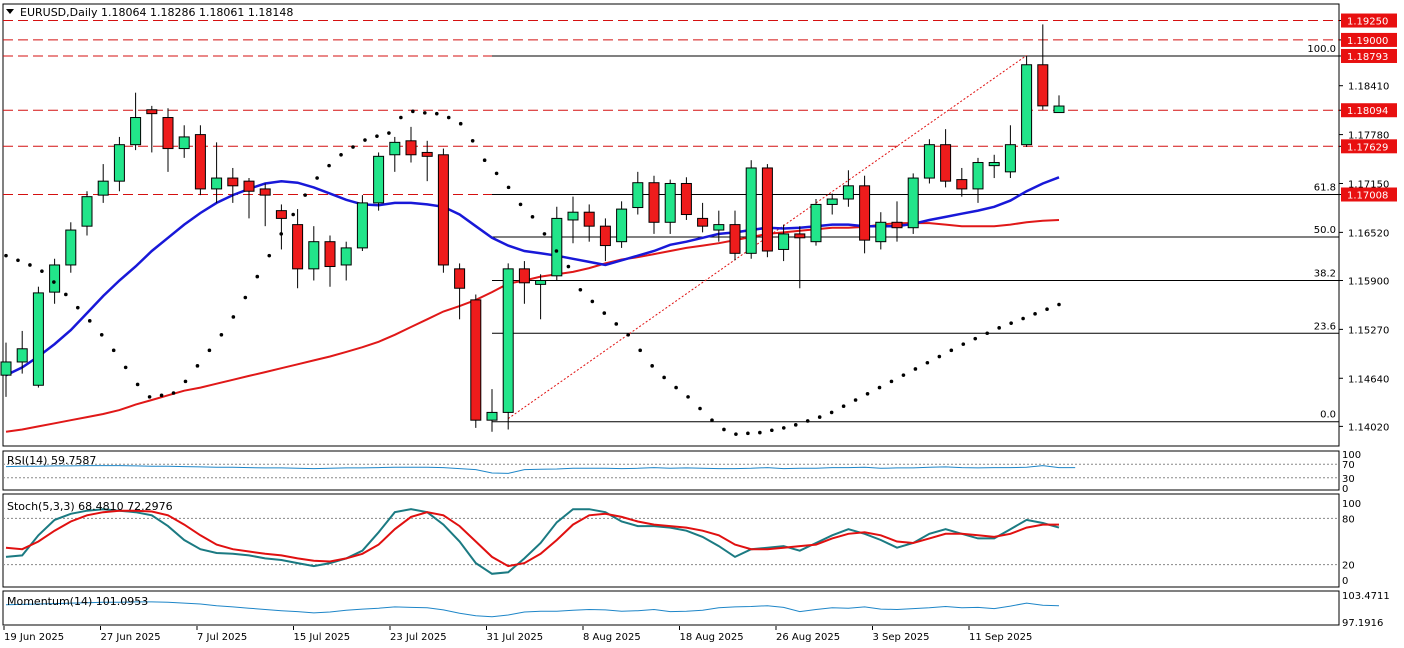 This screenshot has height=648, width=1404. What do you see at coordinates (1368, 233) in the screenshot?
I see `price-tick-label: 1.16520` at bounding box center [1368, 233].